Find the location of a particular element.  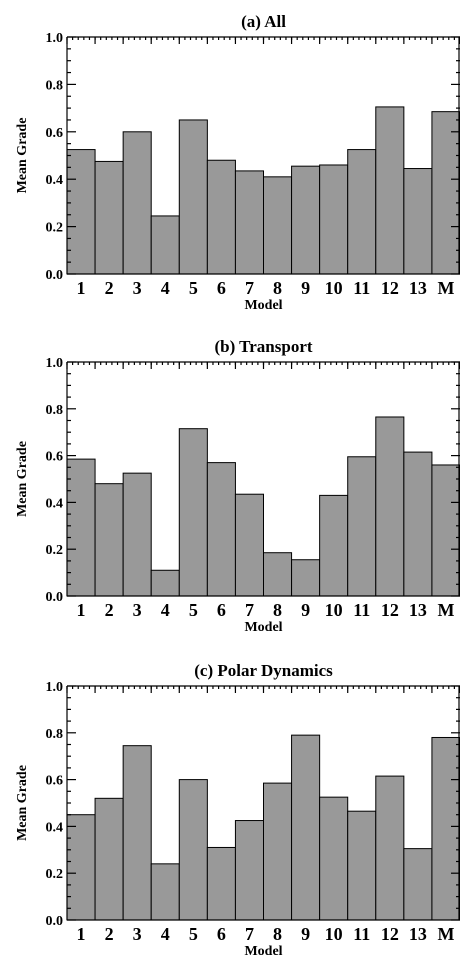

x-axis-label: Model is located at coordinates (263, 305).